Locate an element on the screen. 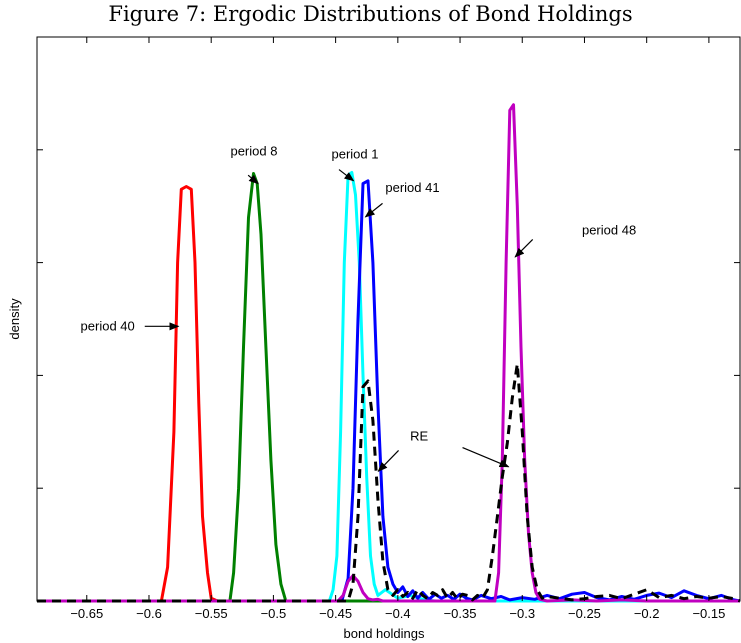 The height and width of the screenshot is (643, 741). x-tick-label: −0.45 is located at coordinates (335, 613).